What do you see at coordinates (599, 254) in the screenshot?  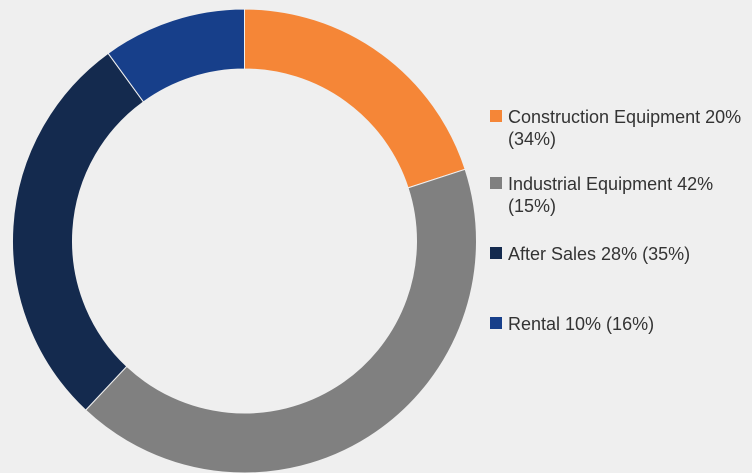 I see `legend-label: After Sales 28% (35%)` at bounding box center [599, 254].